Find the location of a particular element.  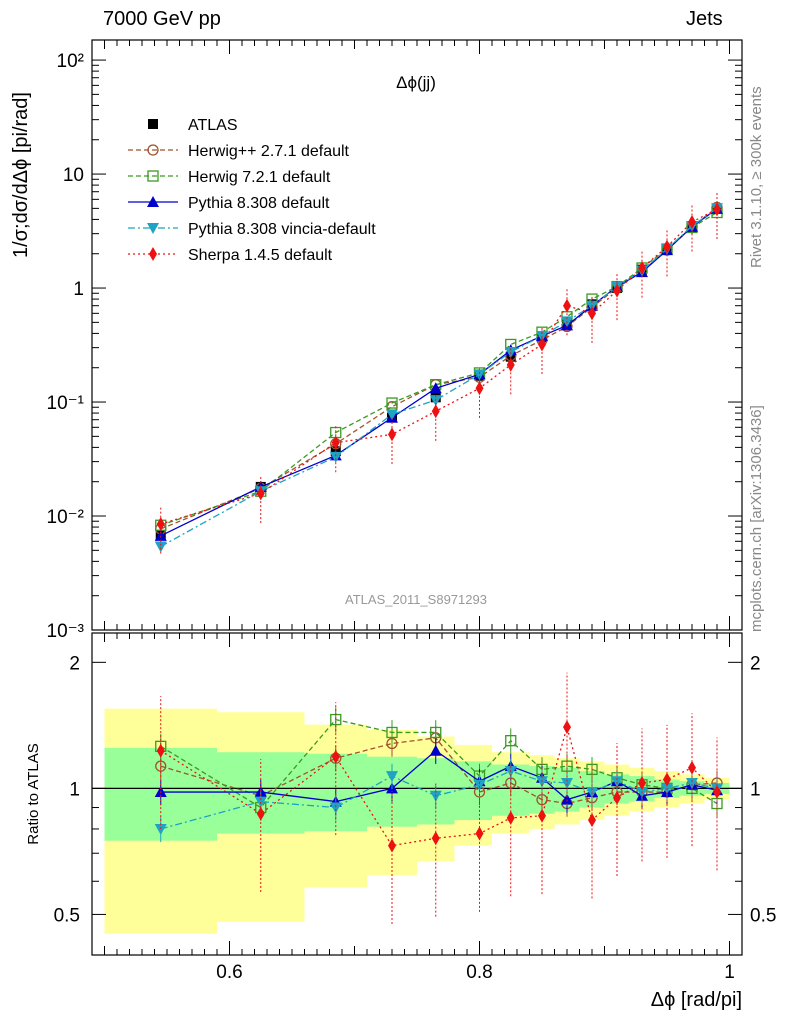

main-y-tick-label: 10⁻² is located at coordinates (66, 517).